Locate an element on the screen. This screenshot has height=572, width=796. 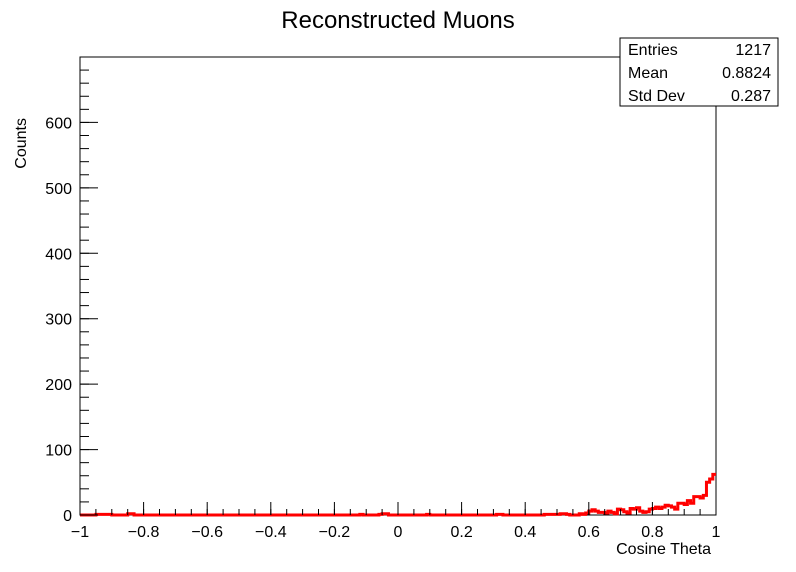
x-tick-label: −0.4 is located at coordinates (271, 532).